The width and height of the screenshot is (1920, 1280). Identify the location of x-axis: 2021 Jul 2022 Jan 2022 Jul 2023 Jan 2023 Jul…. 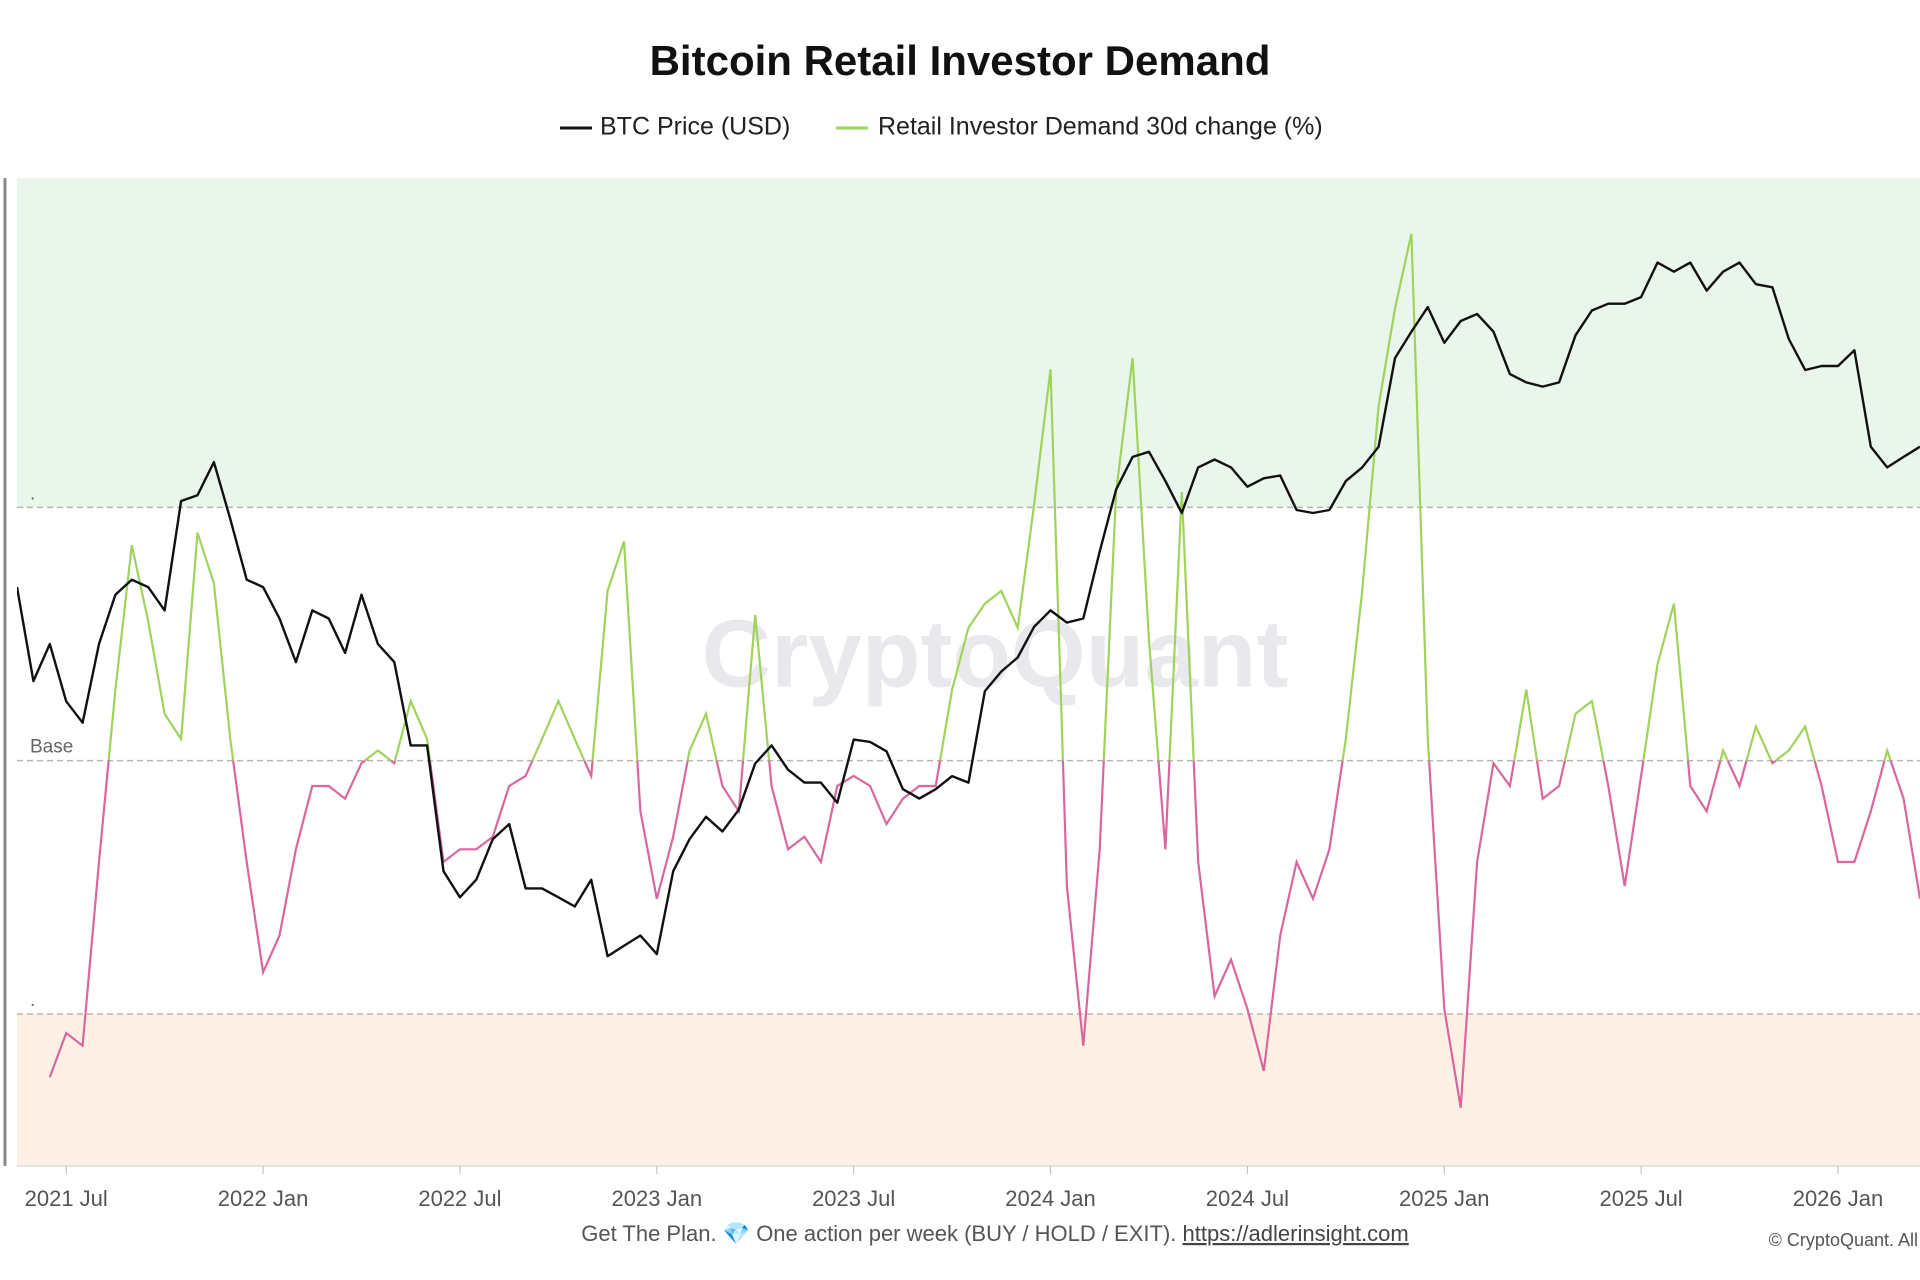
(968, 1188).